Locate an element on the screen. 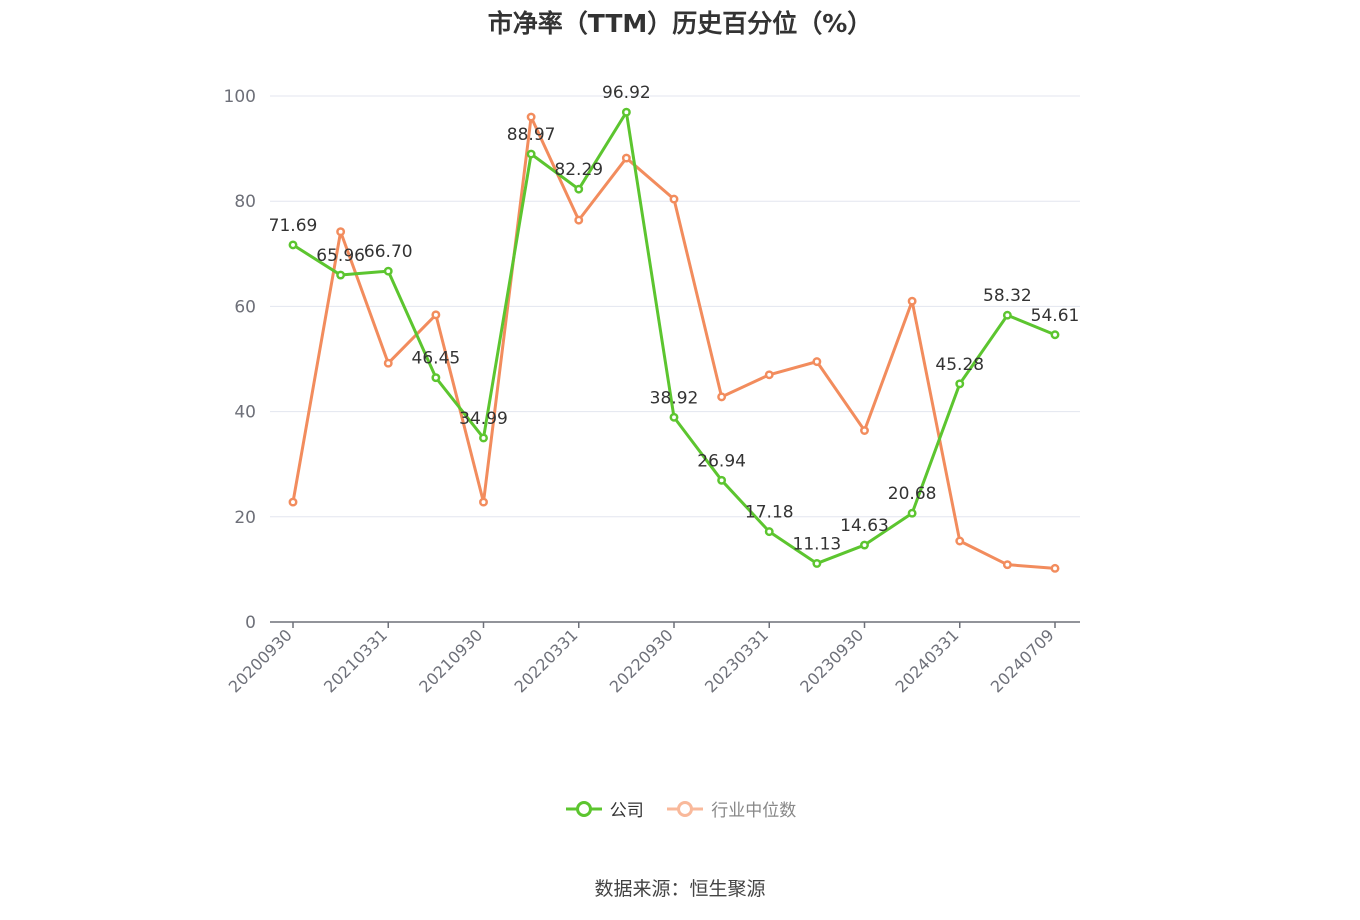 The image size is (1360, 920). data-label: 54.61 is located at coordinates (1055, 316).